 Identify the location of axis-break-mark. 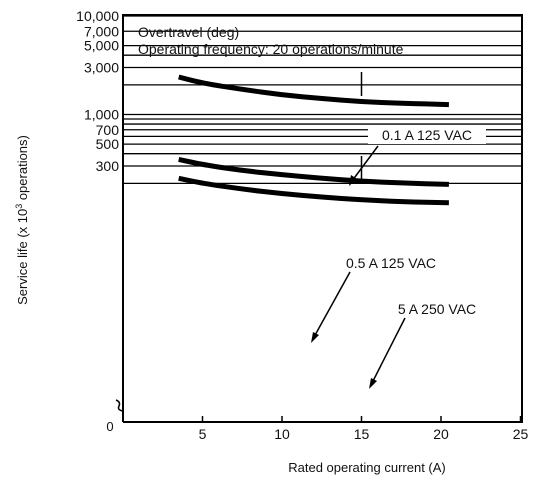
(119, 405).